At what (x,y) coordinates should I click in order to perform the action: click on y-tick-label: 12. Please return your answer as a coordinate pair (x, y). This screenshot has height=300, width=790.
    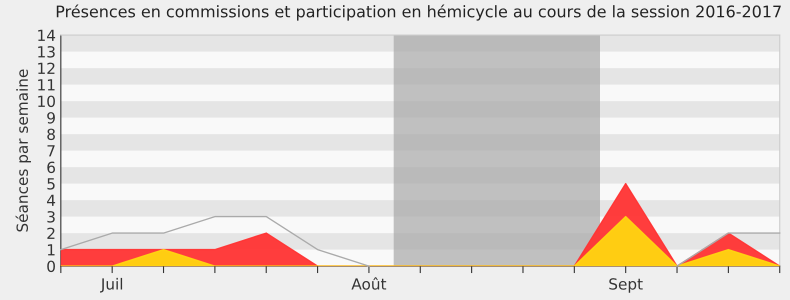
    Looking at the image, I should click on (46, 68).